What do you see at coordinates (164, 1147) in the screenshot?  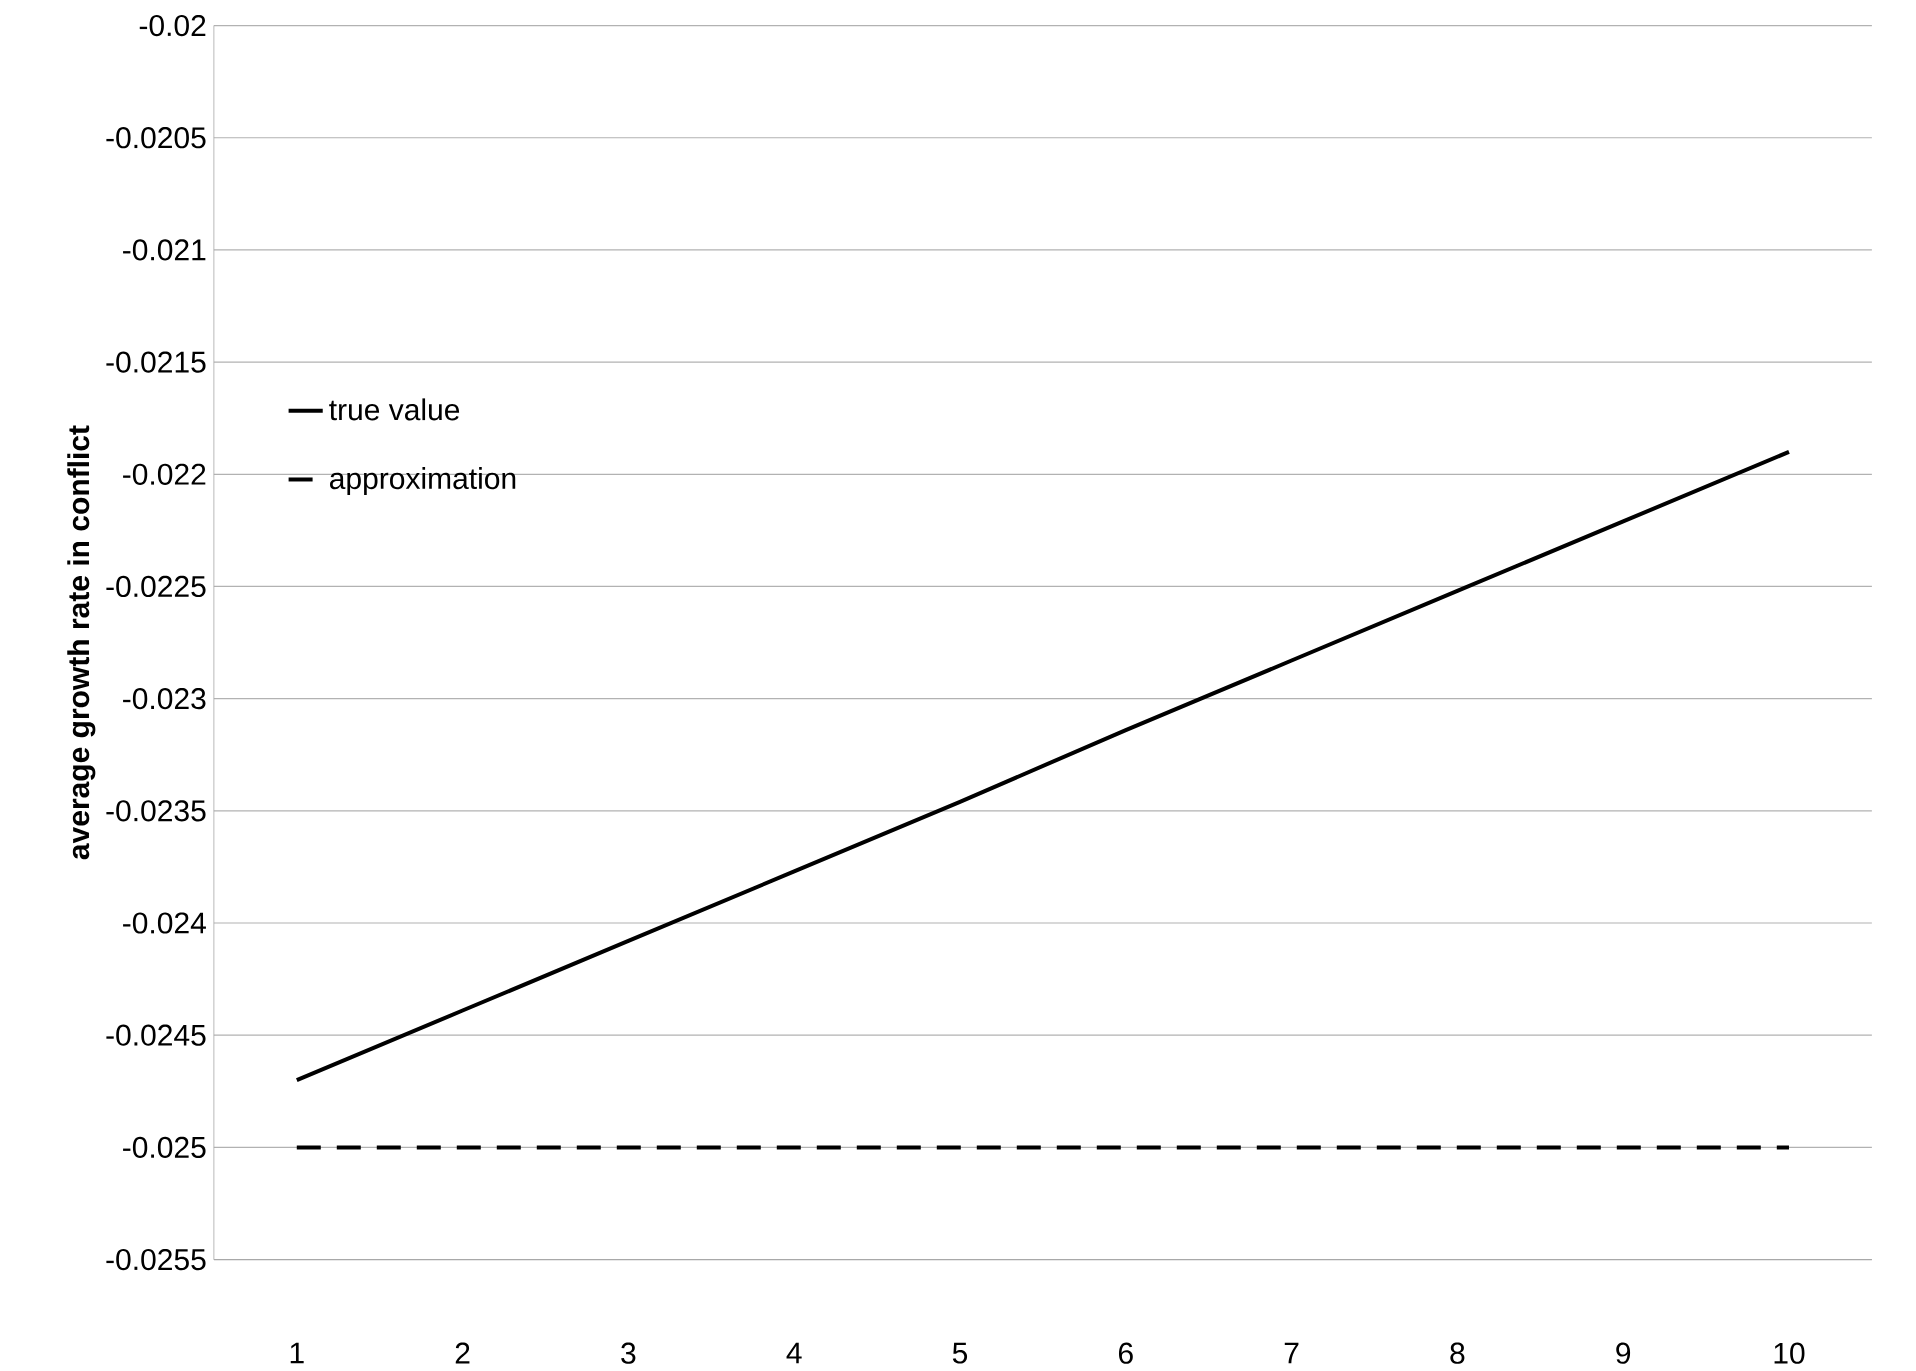 I see `y-tick-label: -0.025` at bounding box center [164, 1147].